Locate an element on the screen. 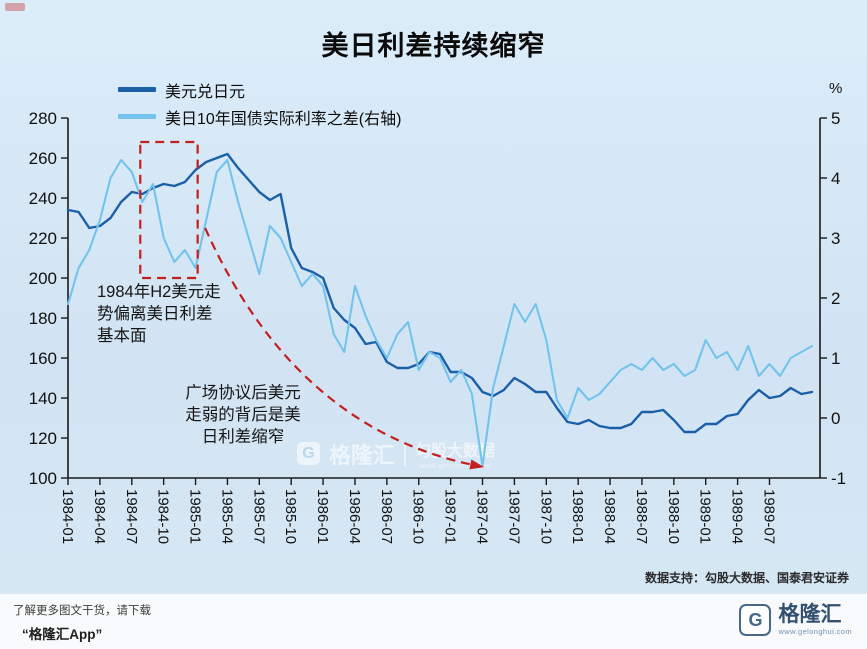 The height and width of the screenshot is (649, 867). right-tick-label: 2 is located at coordinates (835, 298).